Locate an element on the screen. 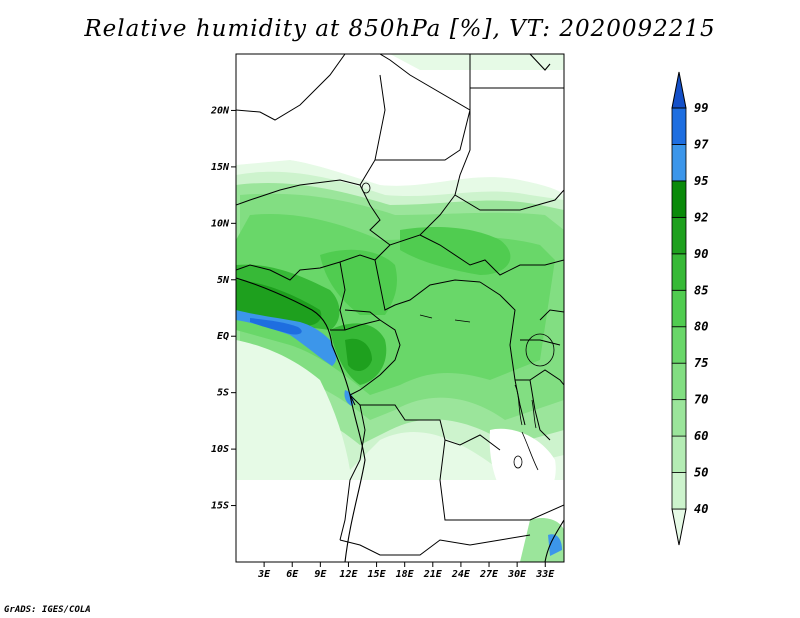 This screenshot has width=800, height=618. colorbar-level-label: 40 is located at coordinates (701, 509).